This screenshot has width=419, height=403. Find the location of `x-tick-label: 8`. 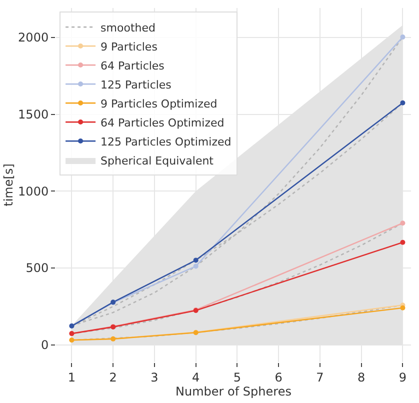

x-tick-label: 8 is located at coordinates (362, 377).